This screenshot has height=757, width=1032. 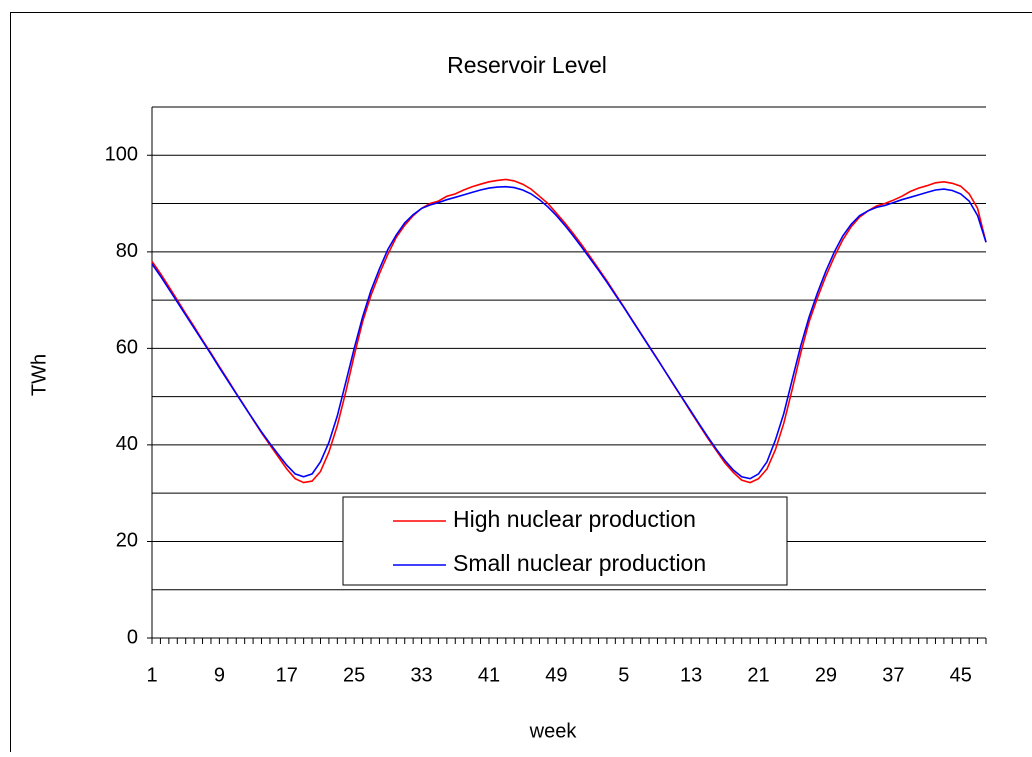 I want to click on y-axis-label: TWh, so click(x=39, y=375).